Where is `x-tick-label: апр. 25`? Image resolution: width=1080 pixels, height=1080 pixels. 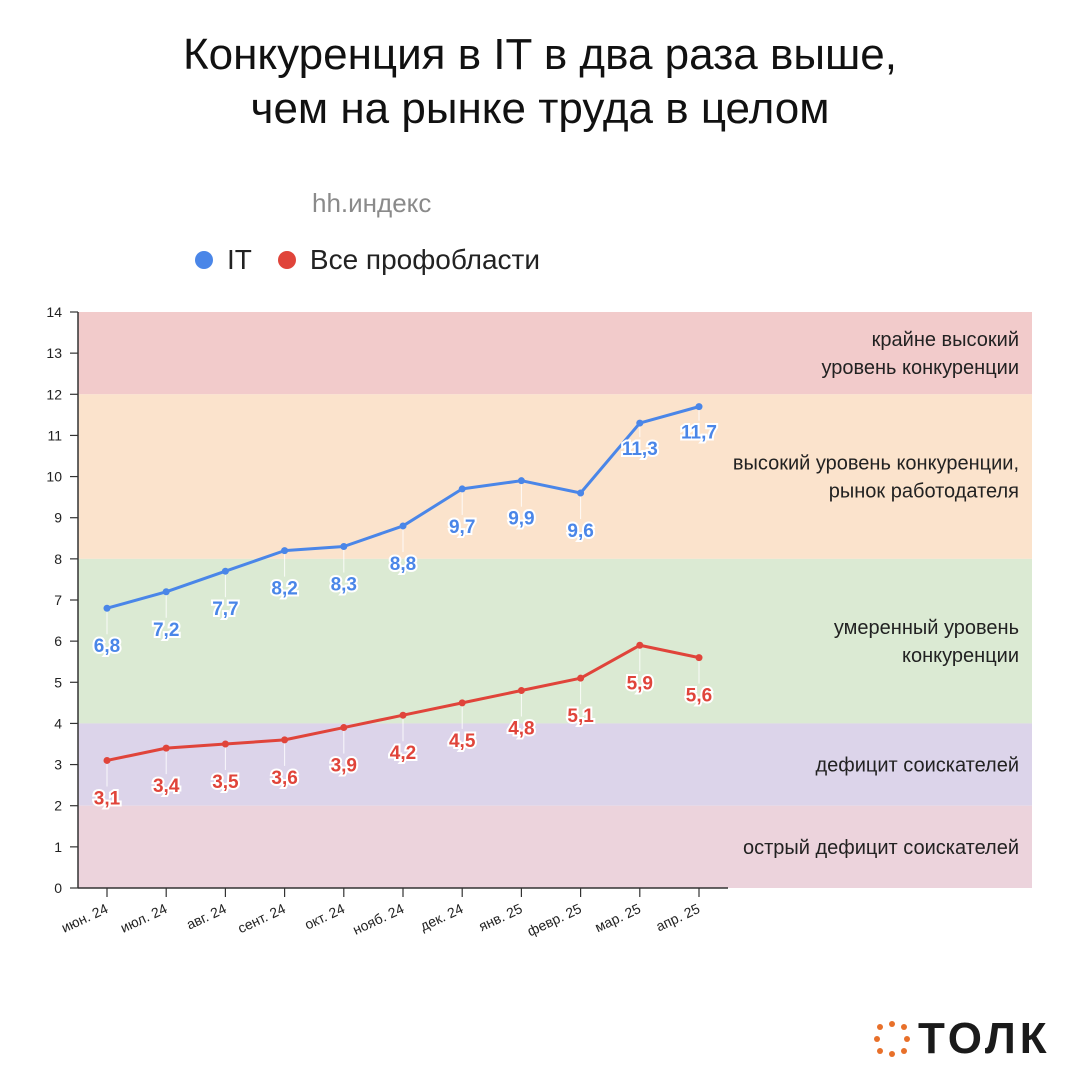
x-tick-label: апр. 25 is located at coordinates (677, 917).